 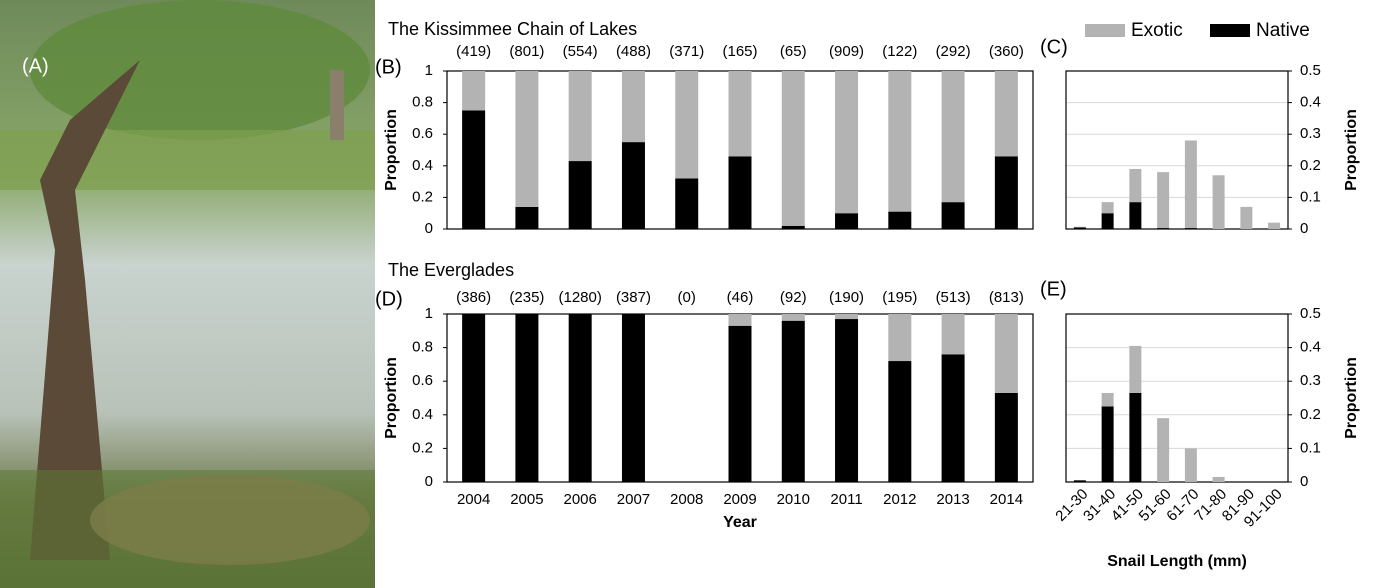 What do you see at coordinates (451, 270) in the screenshot?
I see `chart-title: The Everglades` at bounding box center [451, 270].